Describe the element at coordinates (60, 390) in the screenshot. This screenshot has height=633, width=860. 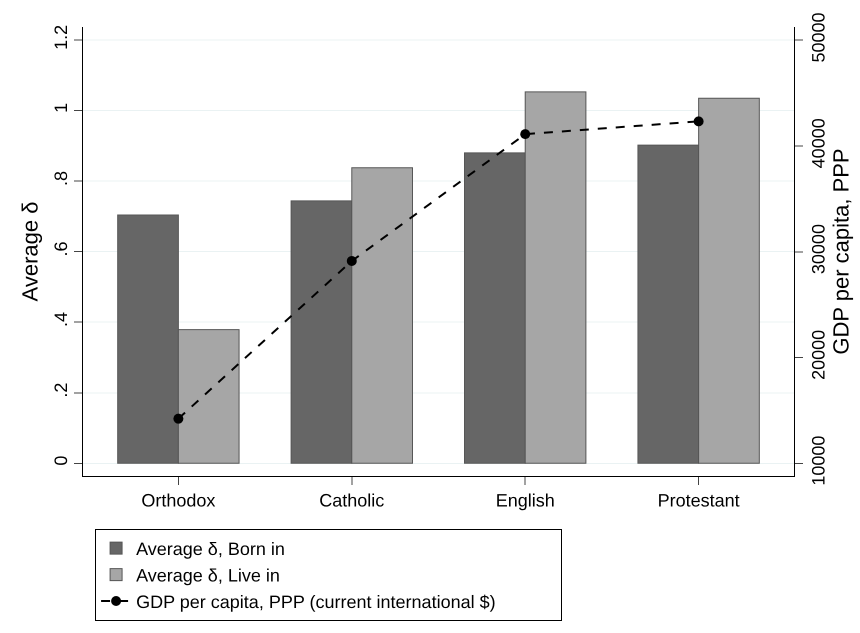
I see `y-tick-label: .2` at that location.